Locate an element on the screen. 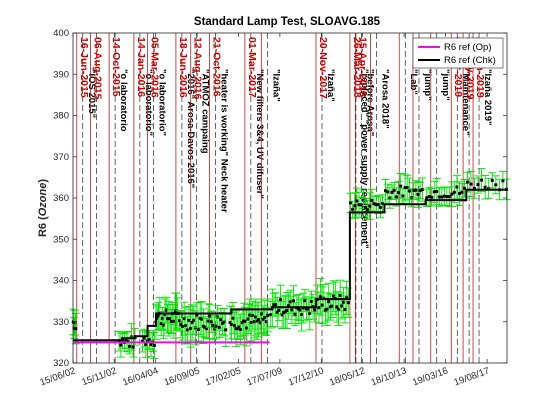 This screenshot has width=560, height=420. legend-box is located at coordinates (458, 53).